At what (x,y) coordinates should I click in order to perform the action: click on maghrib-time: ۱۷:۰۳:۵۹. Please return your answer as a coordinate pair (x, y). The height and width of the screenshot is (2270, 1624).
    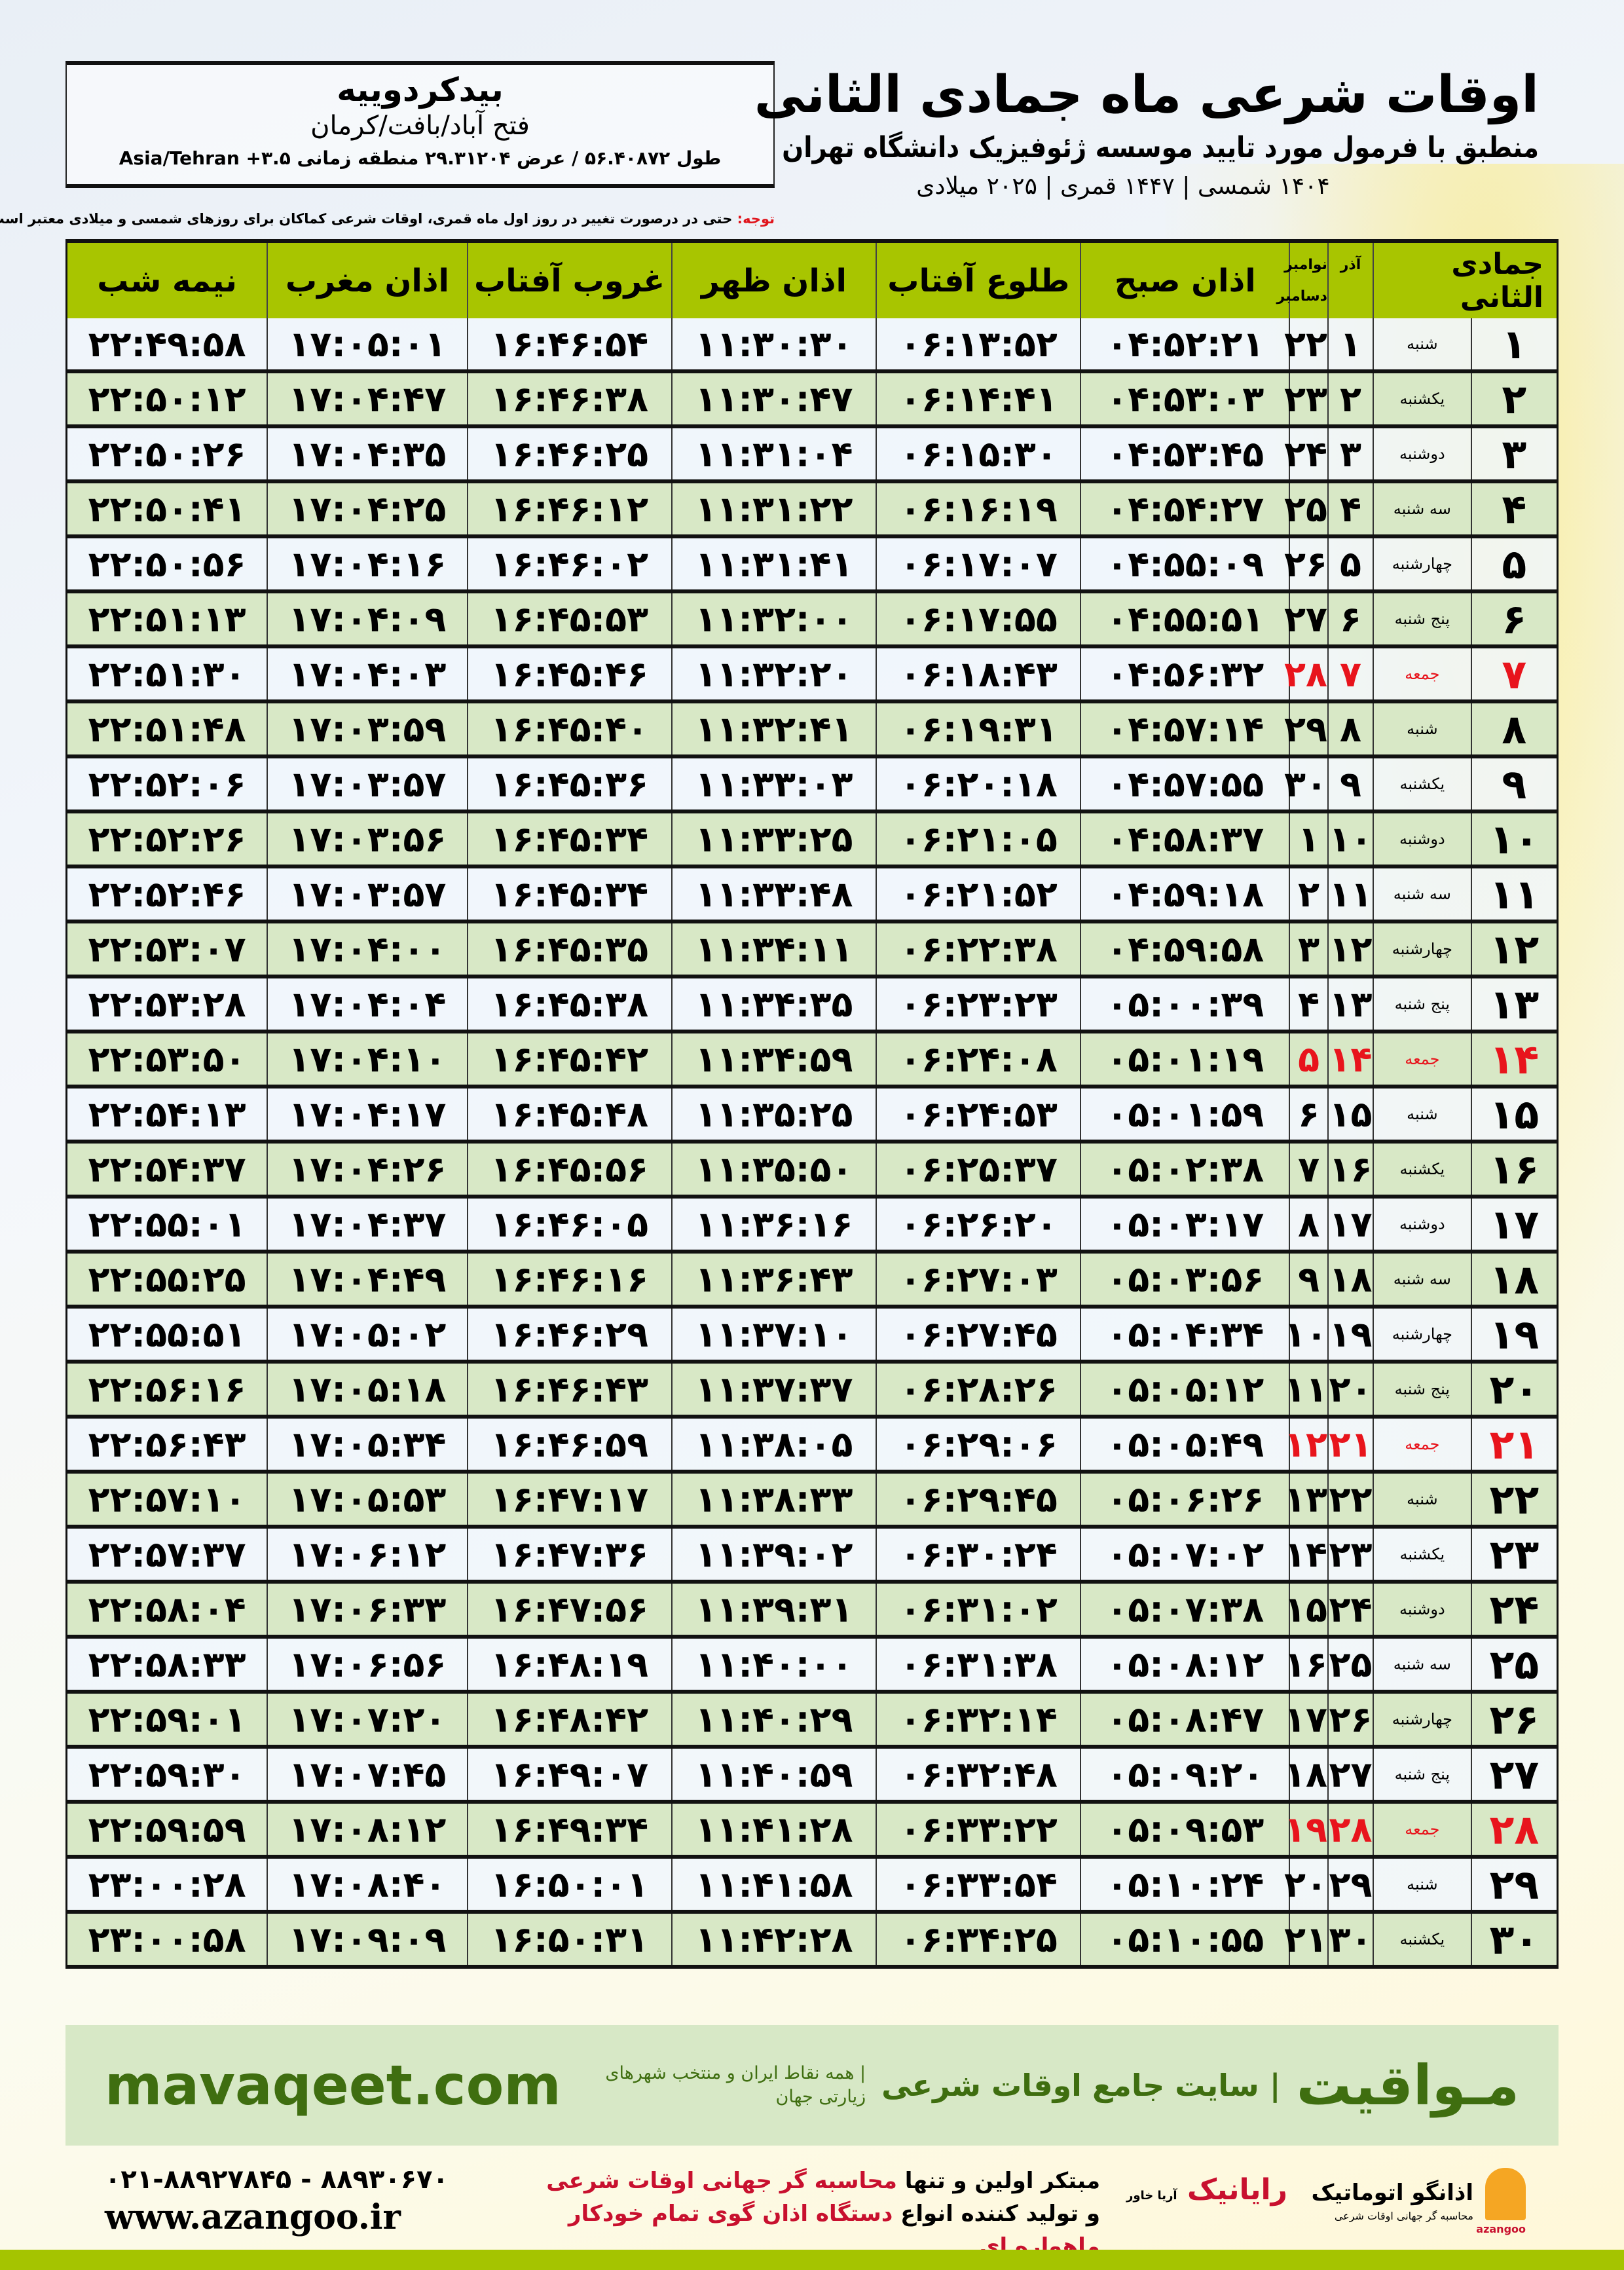
    Looking at the image, I should click on (367, 729).